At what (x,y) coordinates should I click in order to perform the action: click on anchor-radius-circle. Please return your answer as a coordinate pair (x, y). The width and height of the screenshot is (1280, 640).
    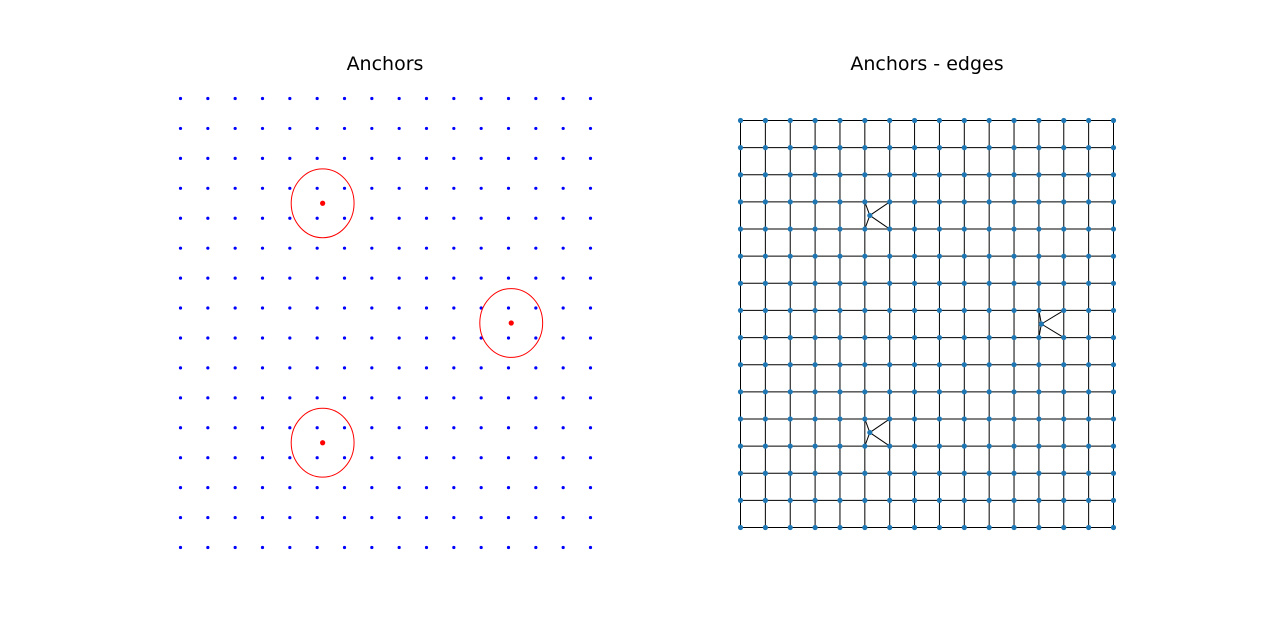
    Looking at the image, I should click on (322, 442).